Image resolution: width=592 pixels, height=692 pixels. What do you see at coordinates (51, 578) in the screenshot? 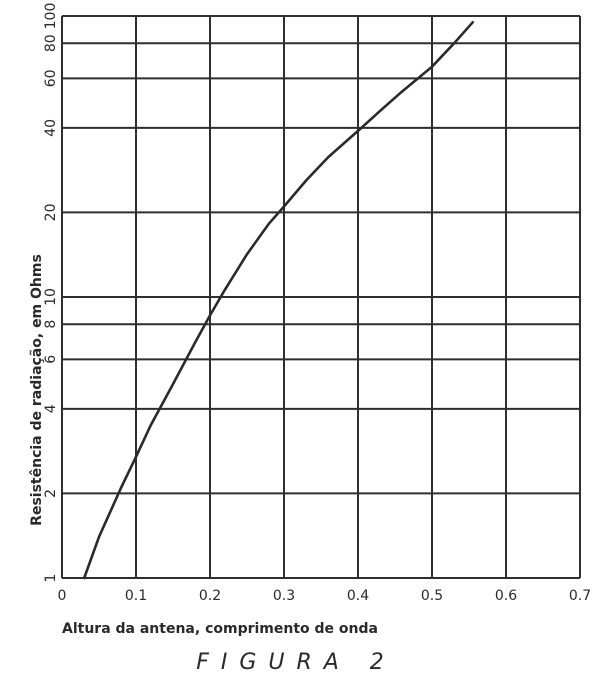
I see `y-tick-label: 1` at bounding box center [51, 578].